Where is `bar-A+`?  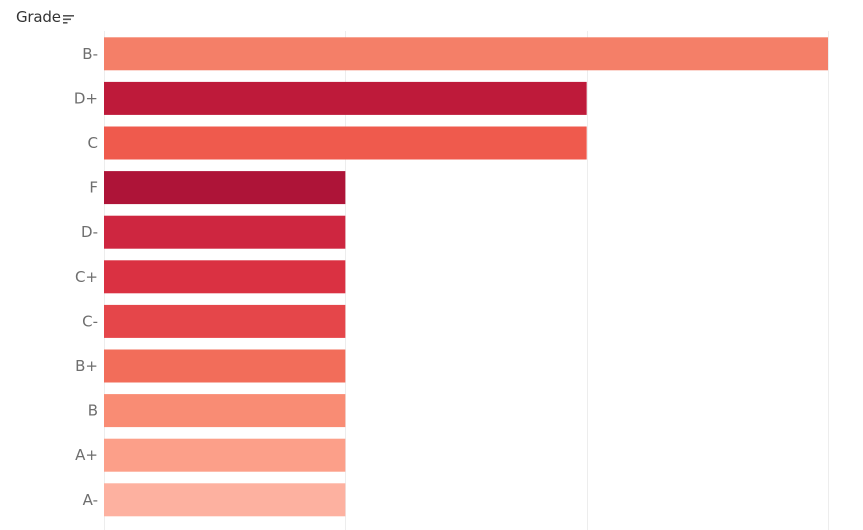
bar-A+ is located at coordinates (225, 455).